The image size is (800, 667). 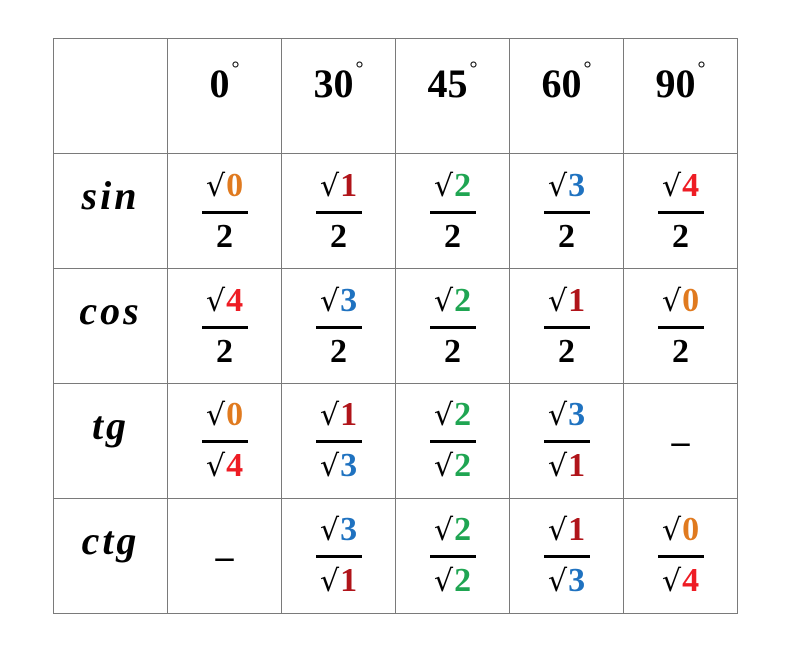 I want to click on numerator-digit: 3, so click(x=349, y=529).